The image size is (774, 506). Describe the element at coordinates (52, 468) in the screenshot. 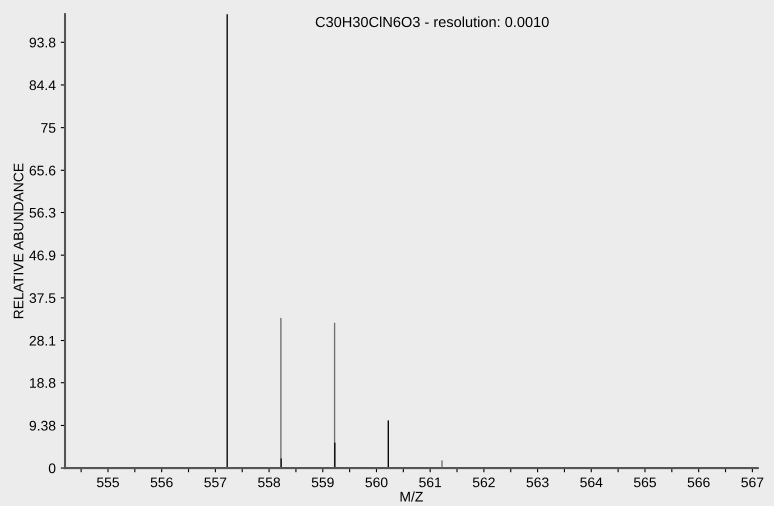

I see `y-tick-label: 0` at that location.